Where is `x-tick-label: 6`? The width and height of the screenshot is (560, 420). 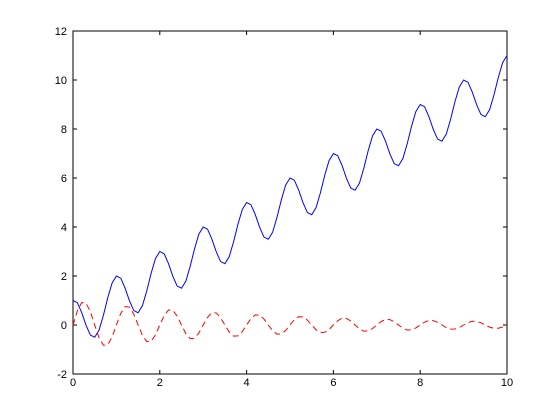
x-tick-label: 6 is located at coordinates (333, 383).